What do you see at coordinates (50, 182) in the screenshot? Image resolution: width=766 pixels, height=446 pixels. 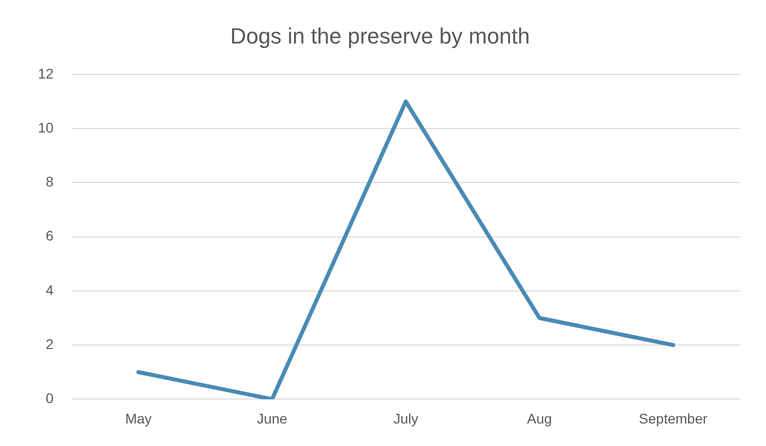 I see `y-tick-label: 8` at bounding box center [50, 182].